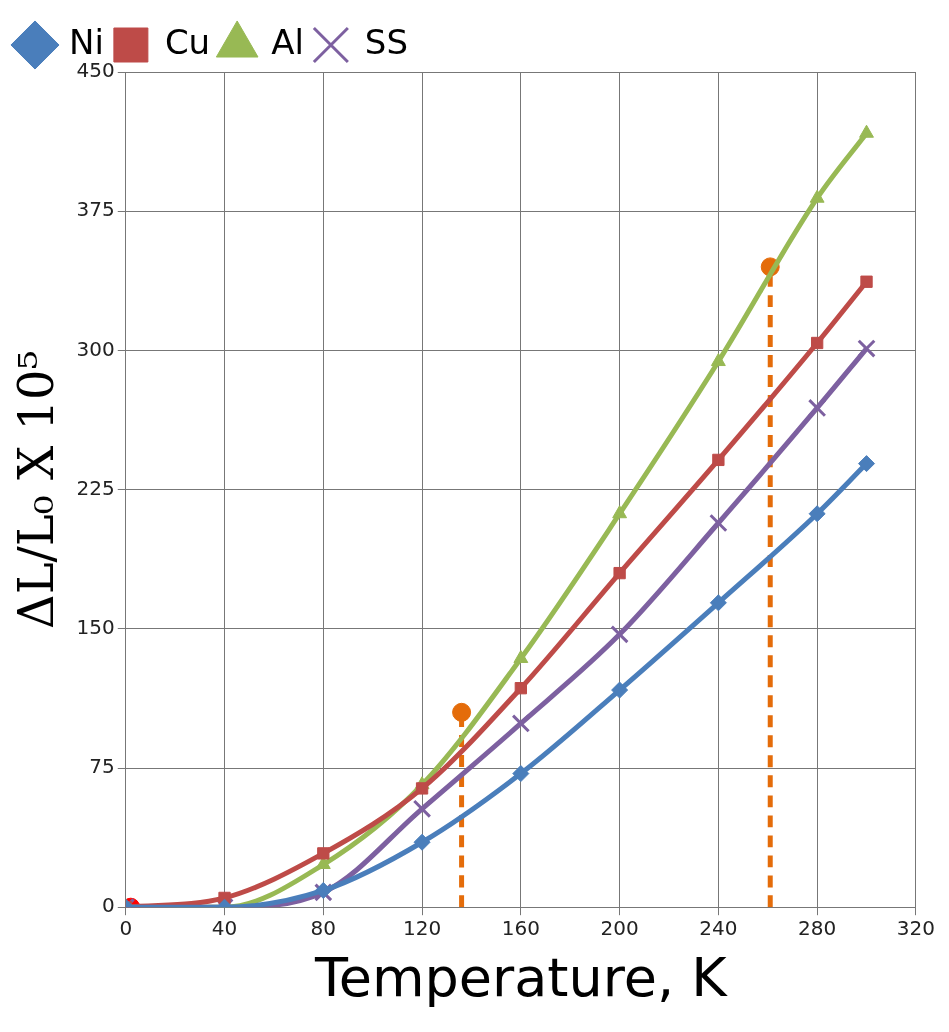  I want to click on y-axis-title: ΔL/L₀ X 10⁵, so click(36, 490).